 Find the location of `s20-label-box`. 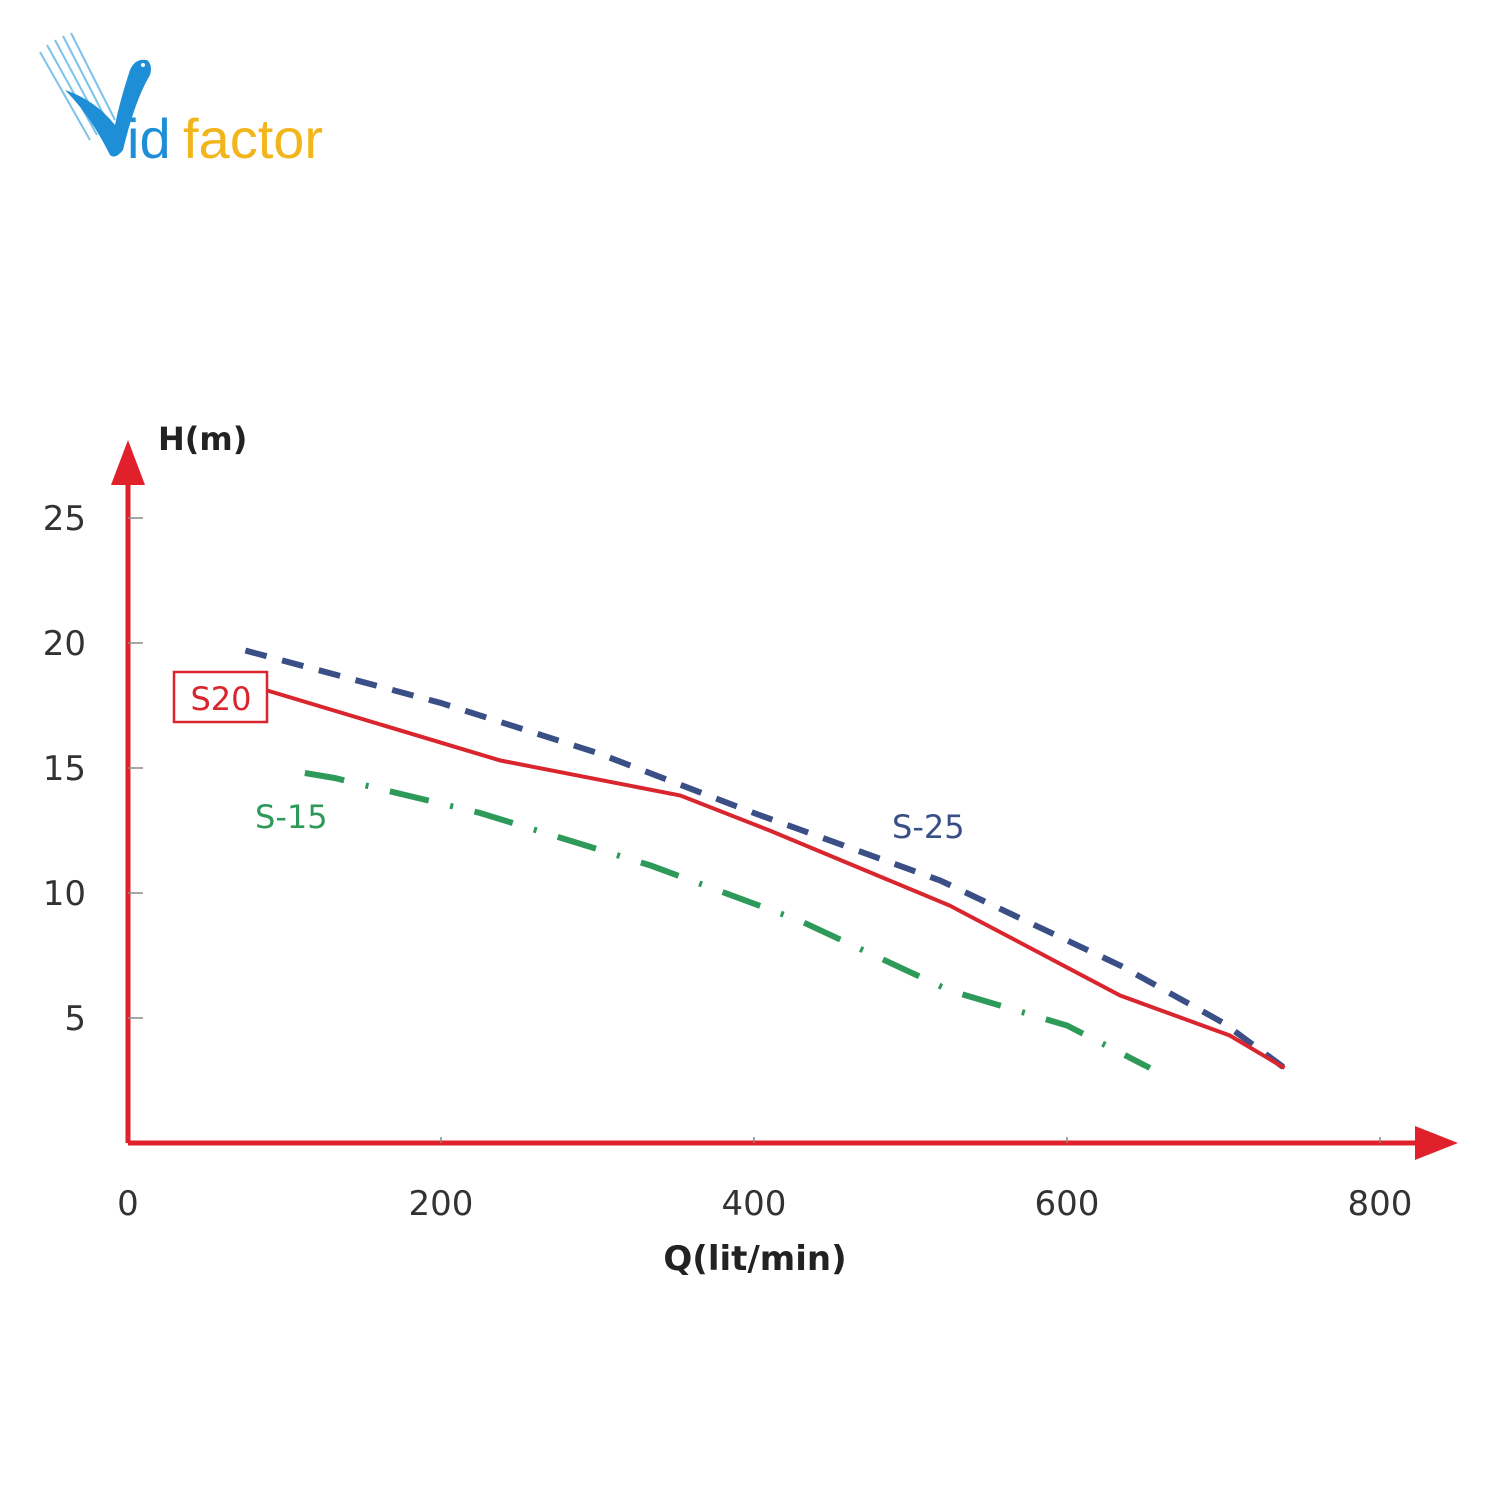

s20-label-box is located at coordinates (220, 697).